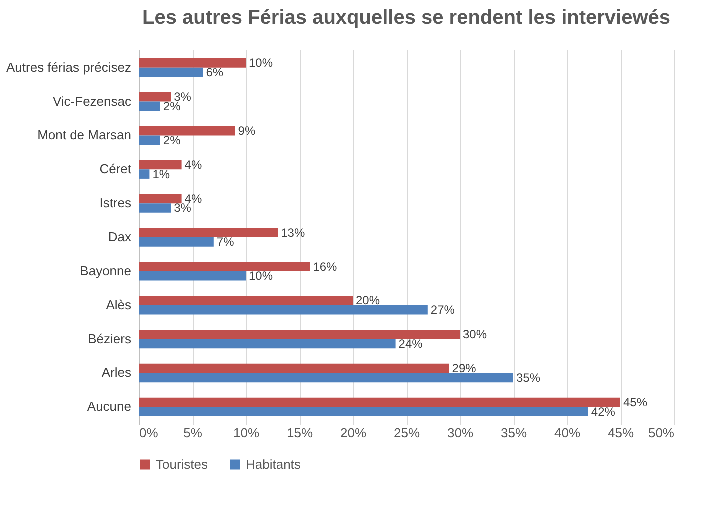 This screenshot has height=506, width=705. Describe the element at coordinates (193, 165) in the screenshot. I see `data-label: 4%` at that location.